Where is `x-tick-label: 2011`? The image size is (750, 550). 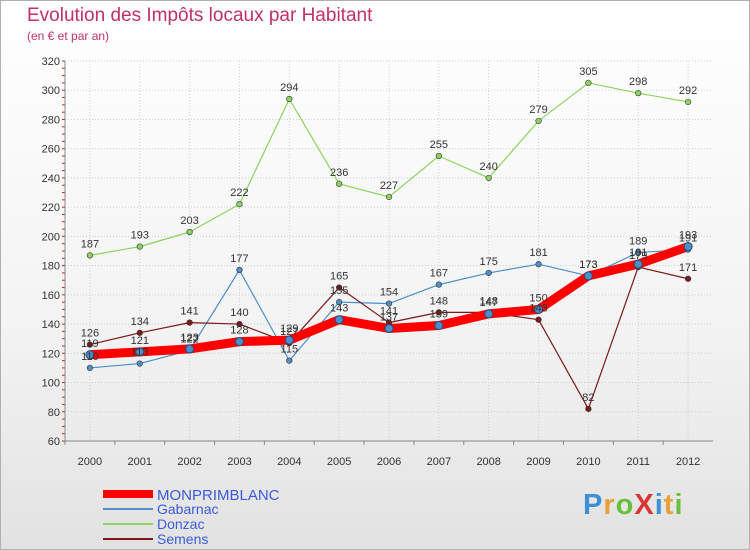
x-tick-label: 2011 is located at coordinates (638, 462).